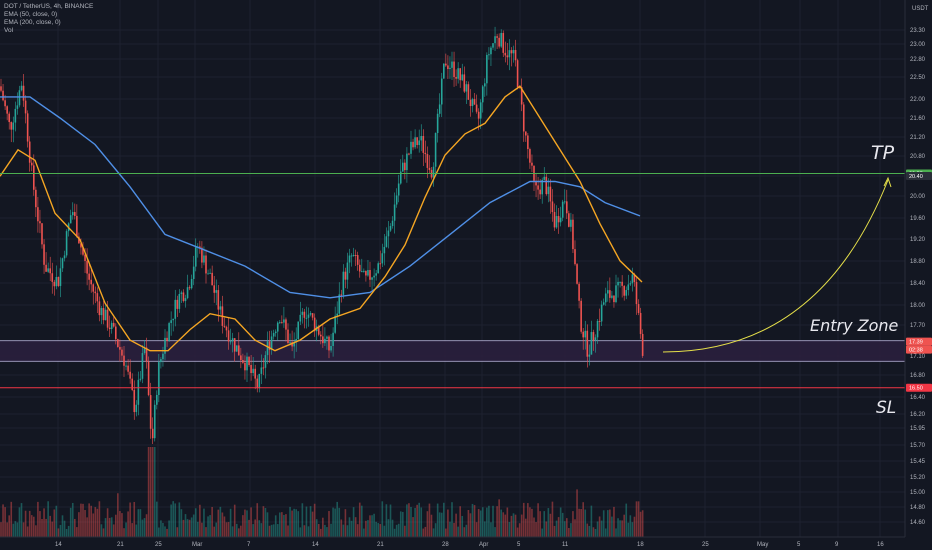 This screenshot has height=550, width=932. I want to click on entry-zone-annotation: Entry Zone, so click(854, 325).